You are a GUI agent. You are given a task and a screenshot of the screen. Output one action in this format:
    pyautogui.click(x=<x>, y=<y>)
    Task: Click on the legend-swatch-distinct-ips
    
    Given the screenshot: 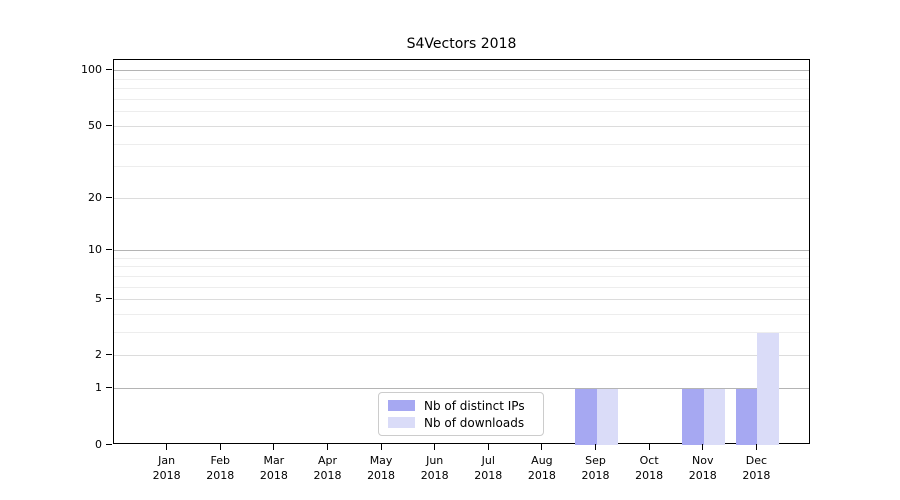 What is the action you would take?
    pyautogui.click(x=401, y=405)
    